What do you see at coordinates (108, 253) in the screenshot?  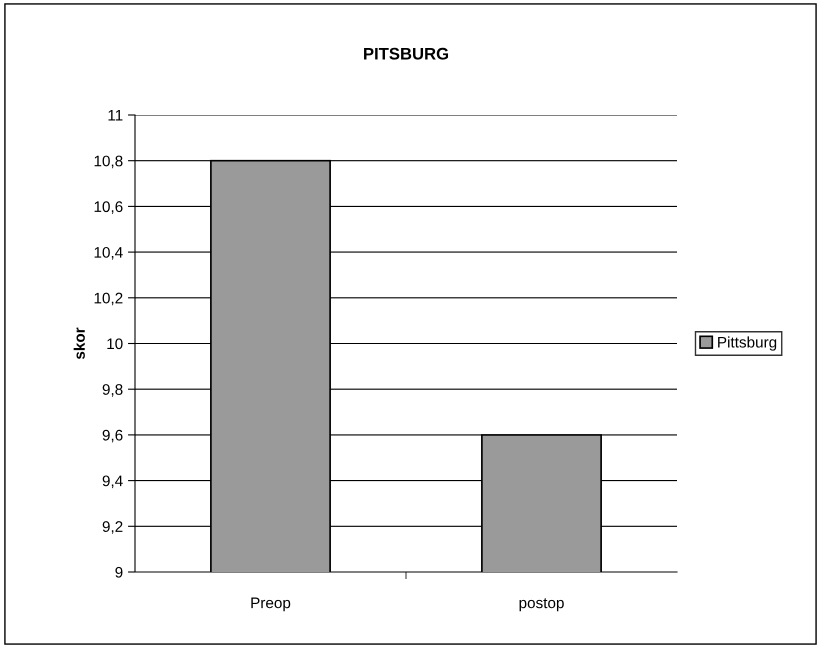 I see `y-tick-label: 10,4` at bounding box center [108, 253].